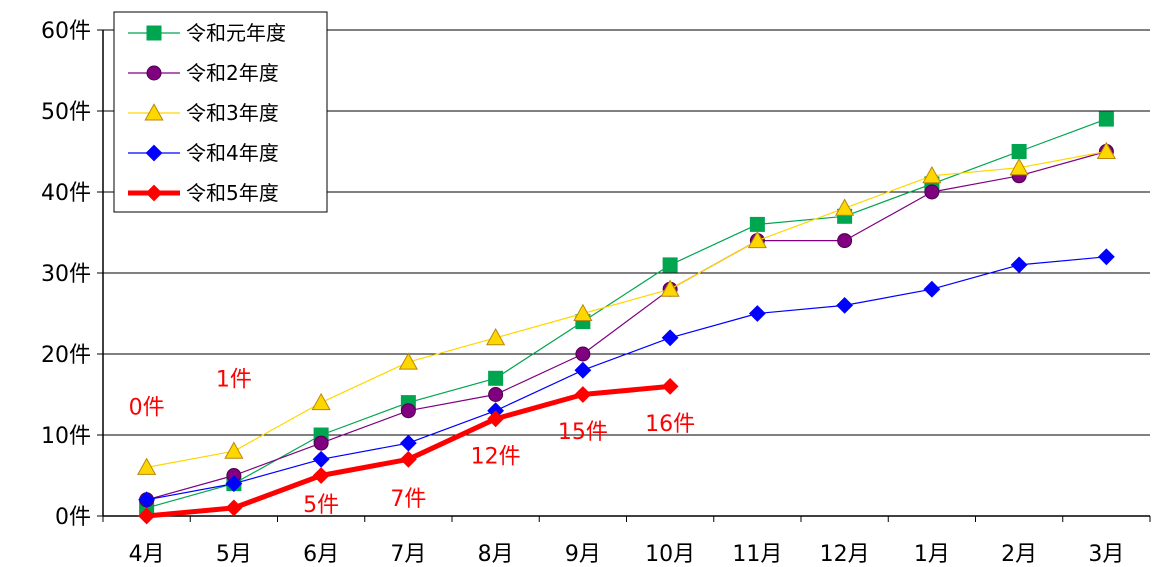 Image resolution: width=1155 pixels, height=567 pixels. I want to click on x-tick-label: 3月, so click(1106, 554).